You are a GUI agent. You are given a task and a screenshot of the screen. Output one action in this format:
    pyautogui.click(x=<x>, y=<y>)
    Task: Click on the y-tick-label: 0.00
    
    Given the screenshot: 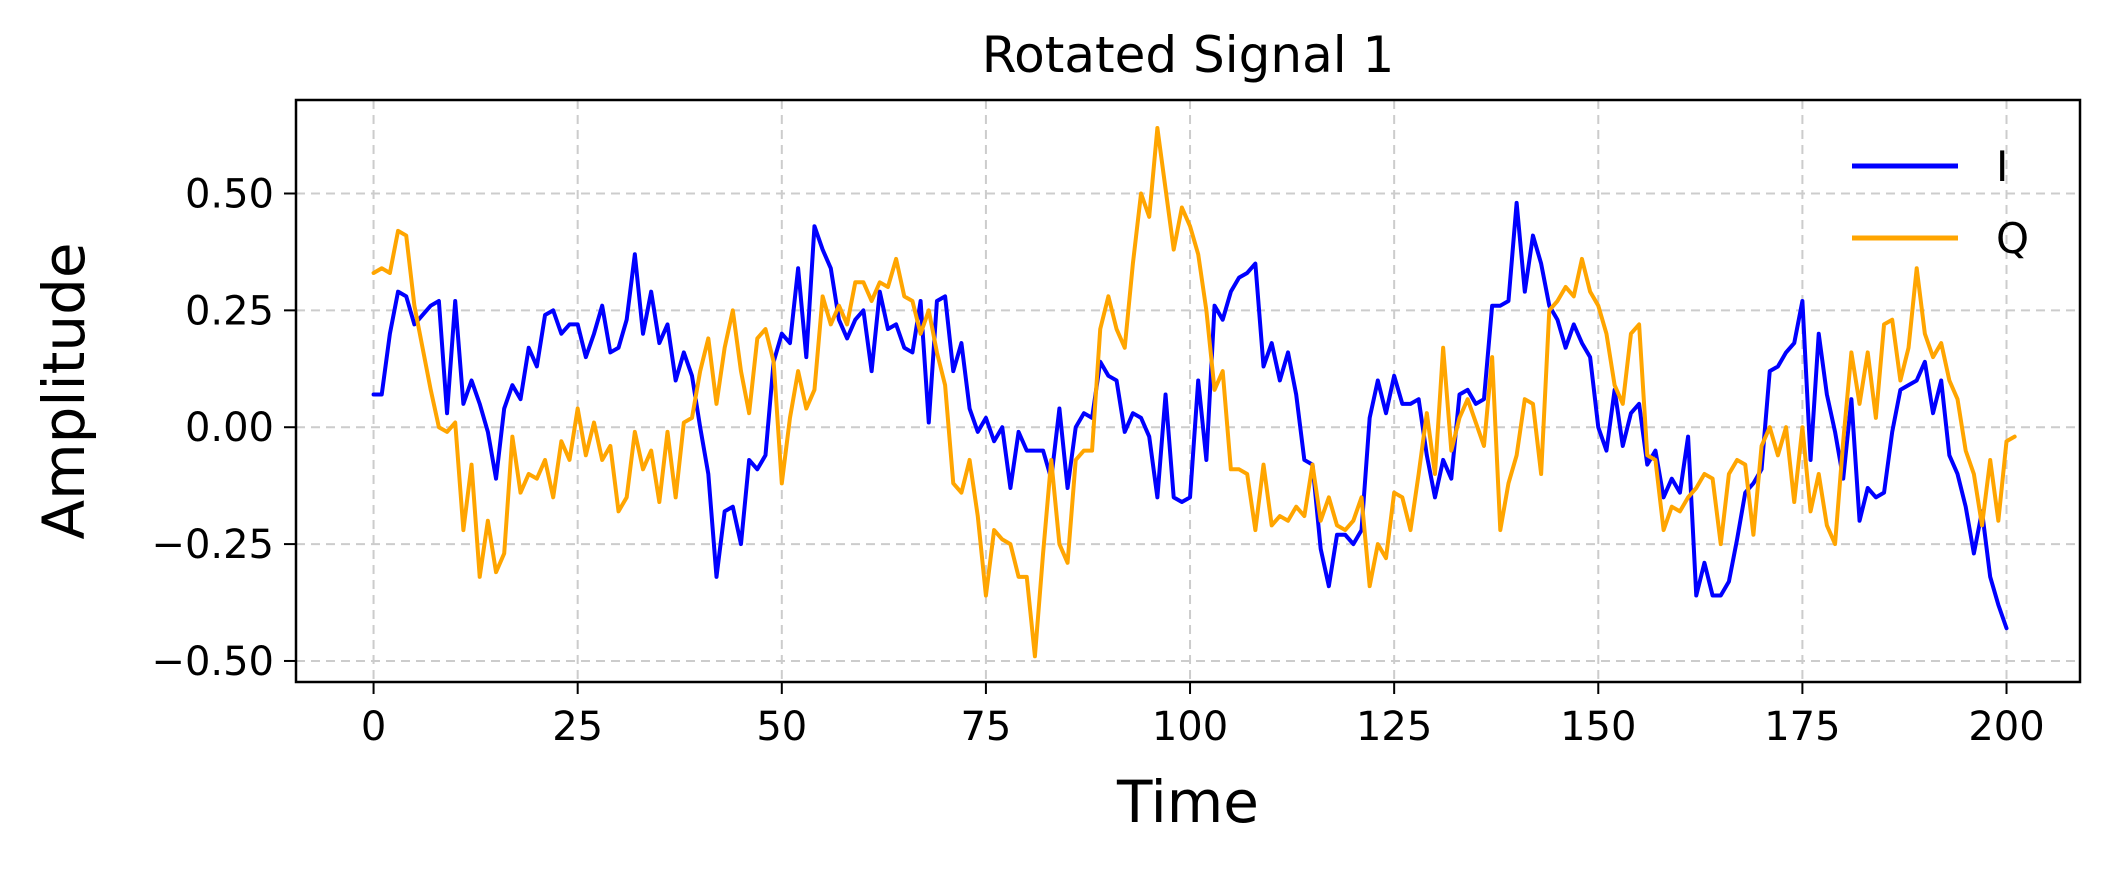 What is the action you would take?
    pyautogui.click(x=229, y=428)
    